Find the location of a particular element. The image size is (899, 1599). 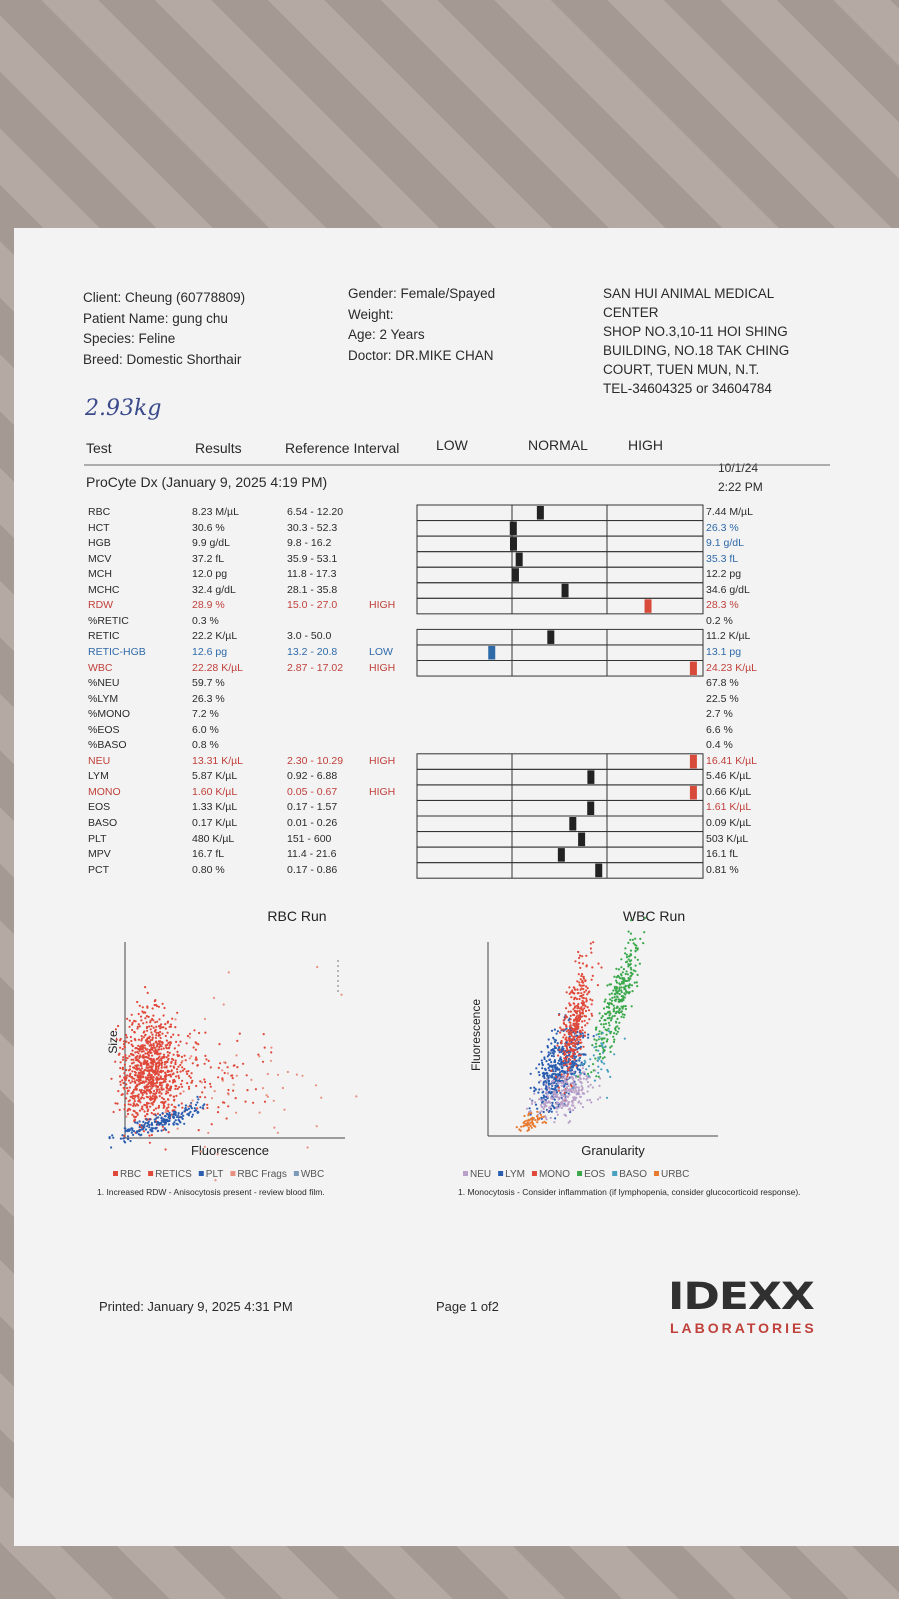

result-marker is located at coordinates (599, 870).